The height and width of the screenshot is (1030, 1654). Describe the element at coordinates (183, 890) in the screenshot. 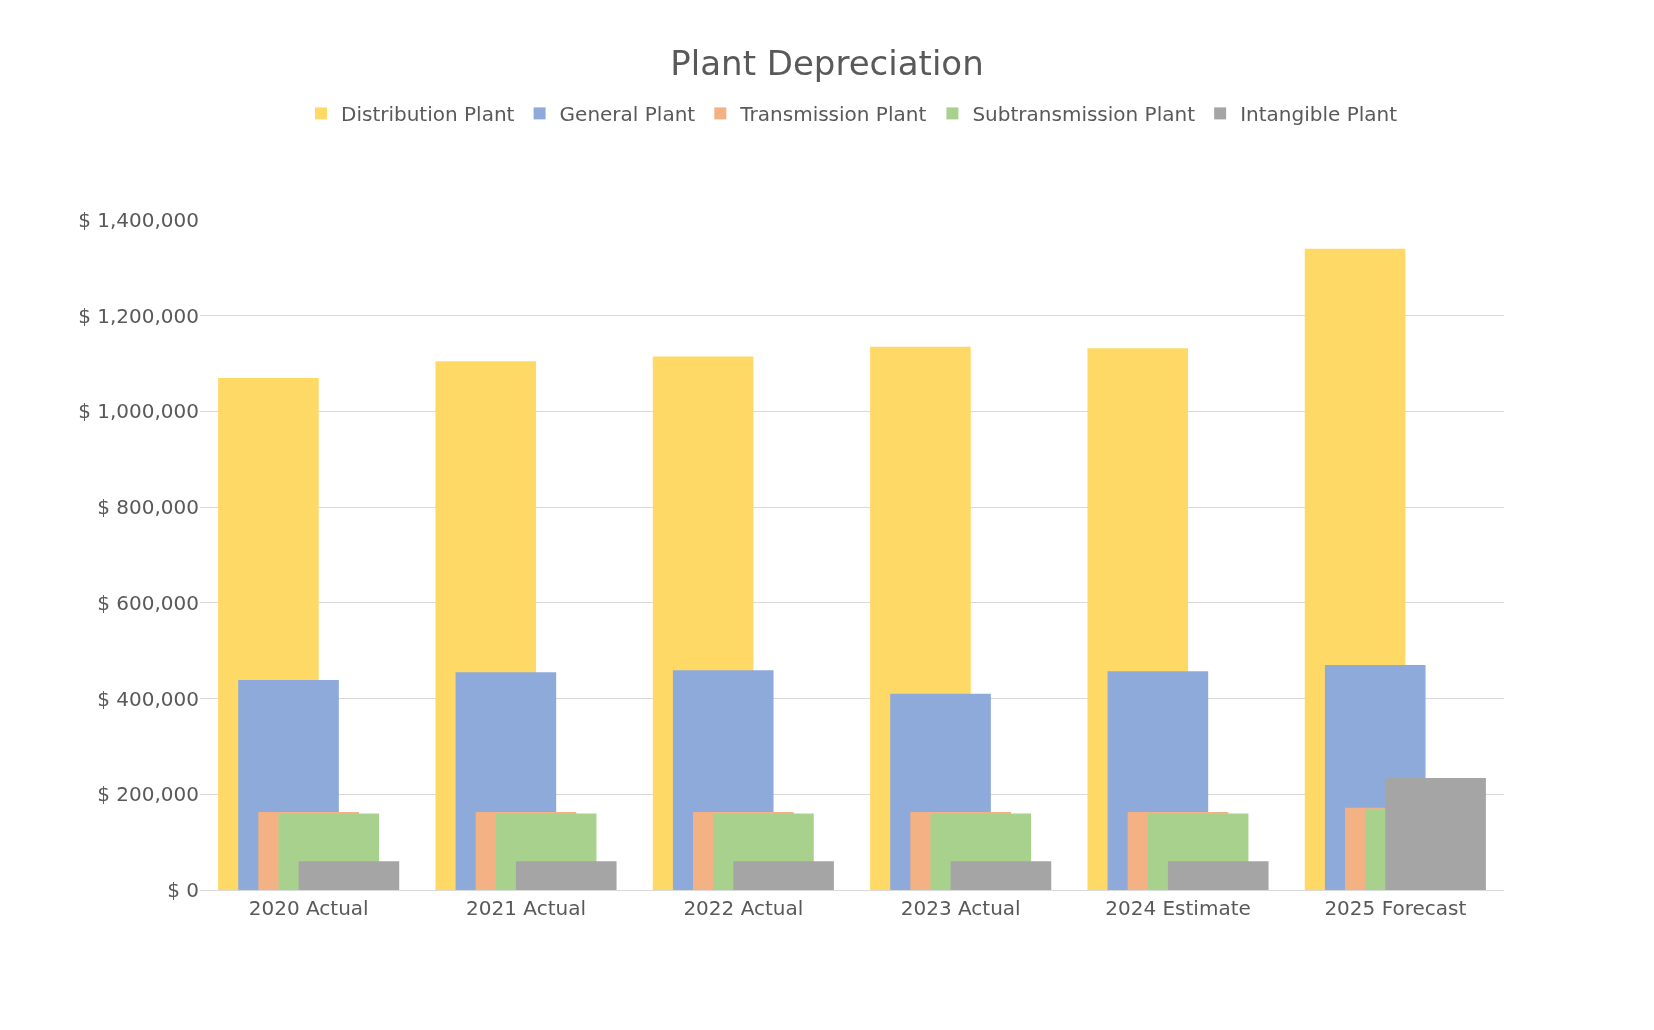

I see `y-tick-label: $ 0` at that location.